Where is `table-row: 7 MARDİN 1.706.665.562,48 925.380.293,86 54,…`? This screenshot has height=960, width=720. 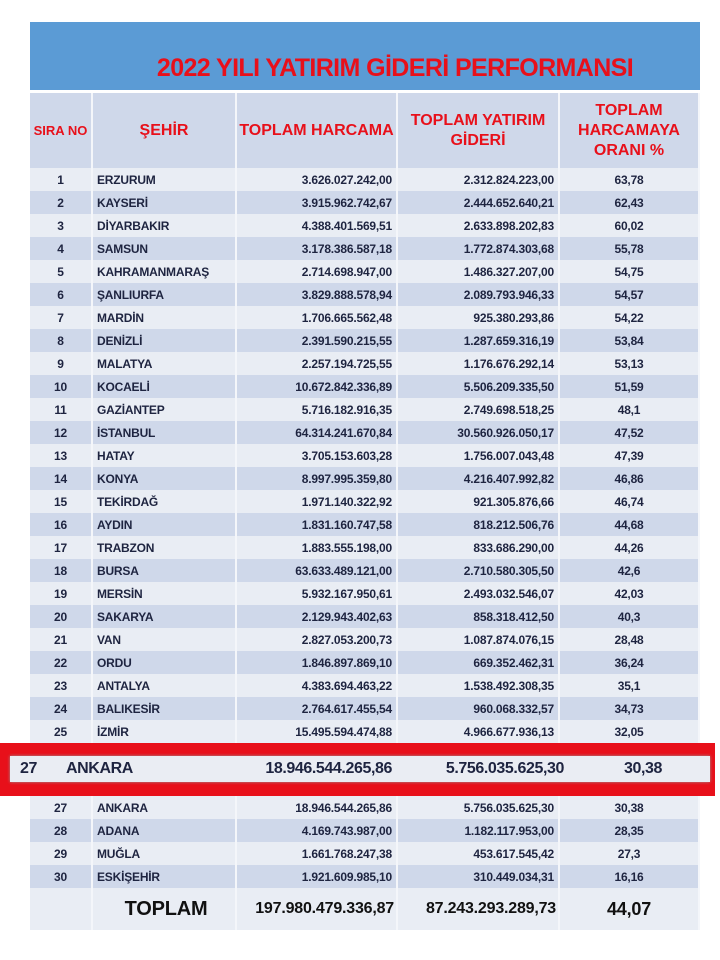 table-row: 7 MARDİN 1.706.665.562,48 925.380.293,86 54,… is located at coordinates (365, 317).